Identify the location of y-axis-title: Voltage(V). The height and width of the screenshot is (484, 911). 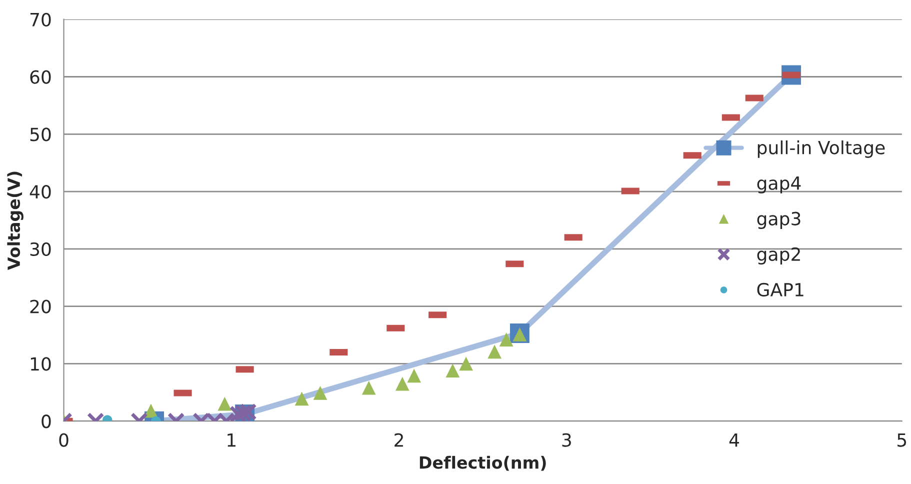
(15, 221).